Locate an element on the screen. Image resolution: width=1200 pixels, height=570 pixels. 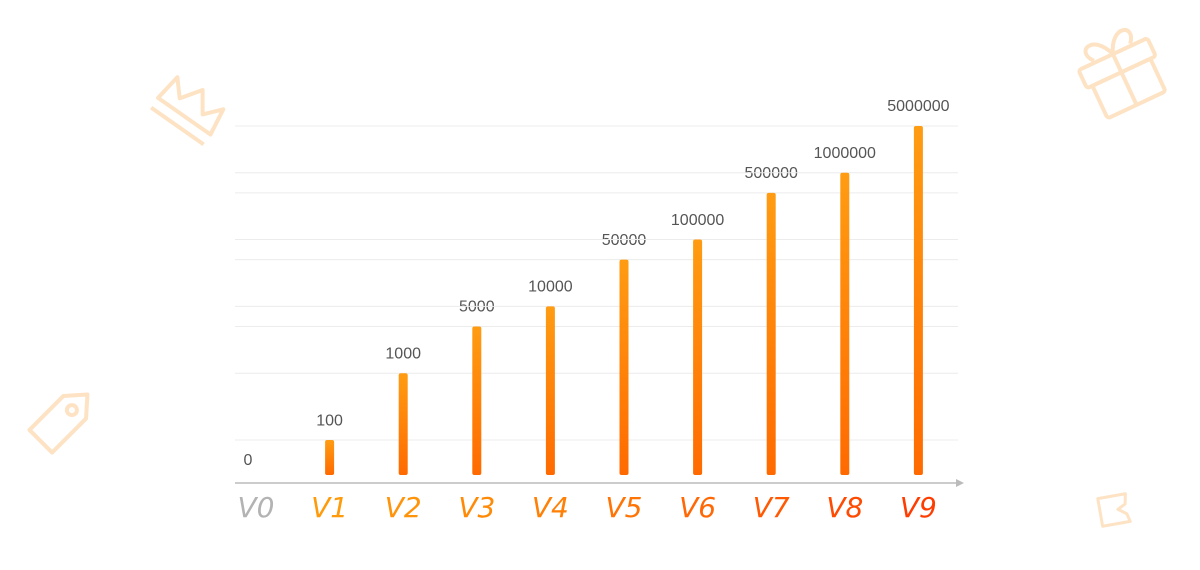
value-label: 0 is located at coordinates (248, 460).